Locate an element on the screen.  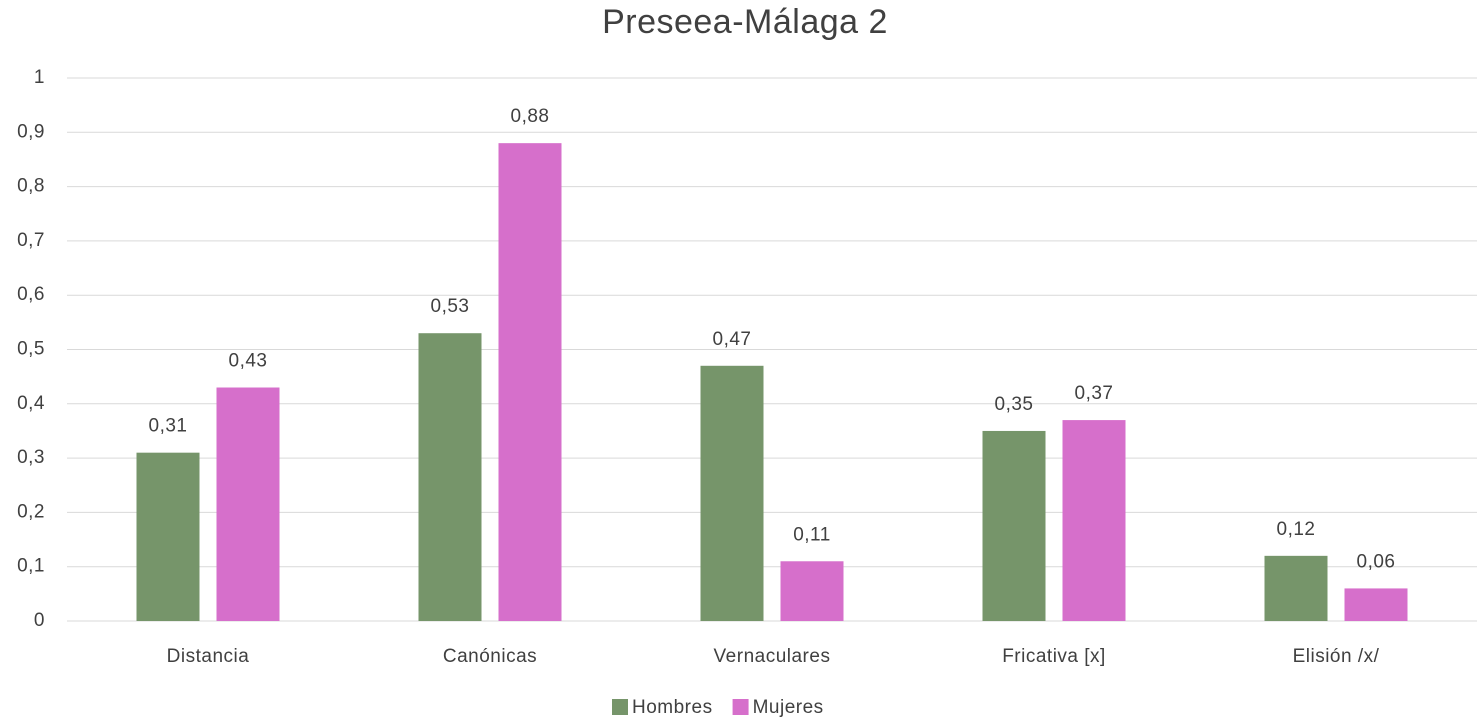
y-tick-label: 0 is located at coordinates (39, 620).